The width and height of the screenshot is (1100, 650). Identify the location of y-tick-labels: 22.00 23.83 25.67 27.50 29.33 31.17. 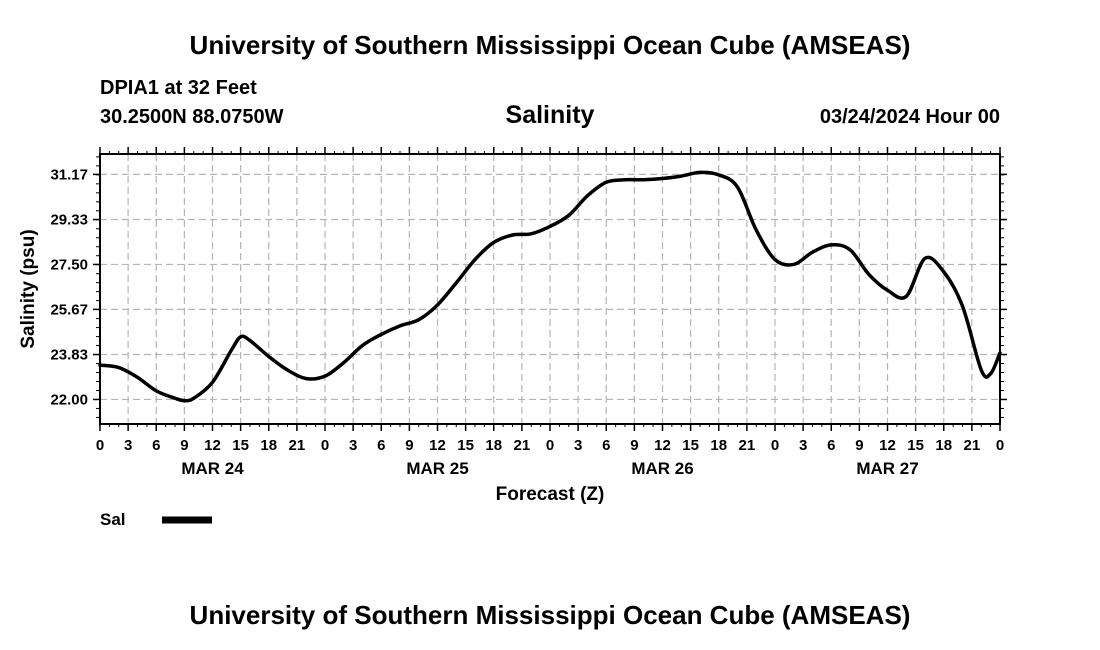
(69, 287).